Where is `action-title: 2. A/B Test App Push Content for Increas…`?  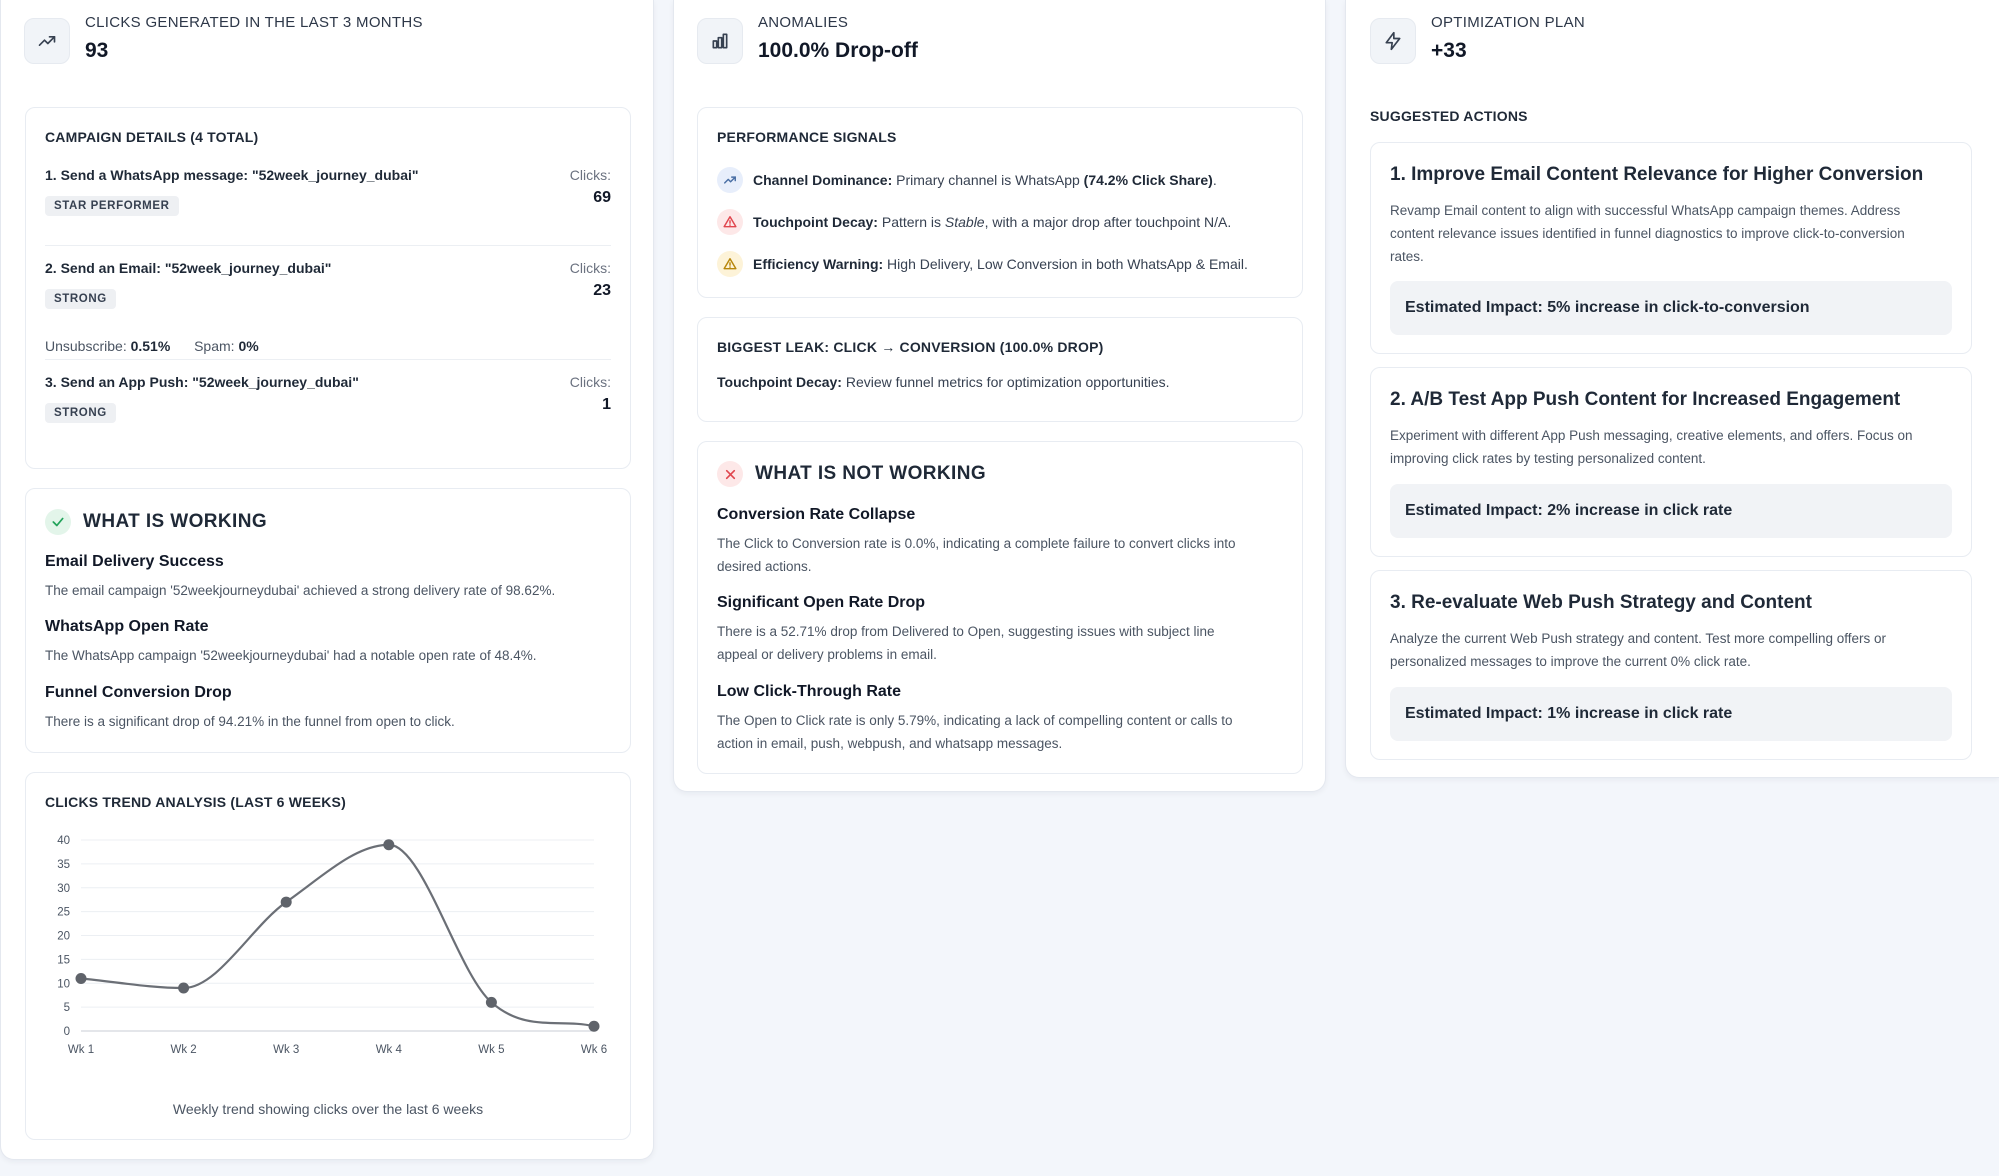 action-title: 2. A/B Test App Push Content for Increas… is located at coordinates (1645, 399).